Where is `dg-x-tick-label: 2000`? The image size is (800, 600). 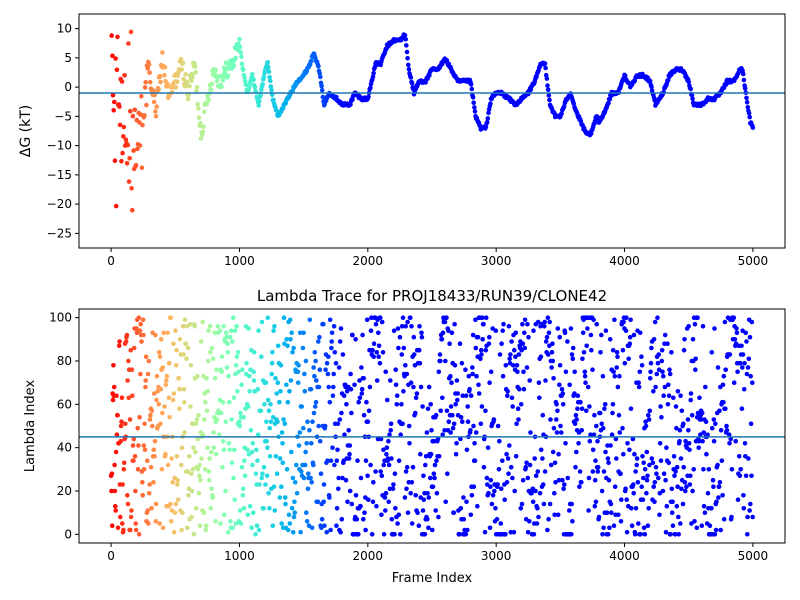 dg-x-tick-label: 2000 is located at coordinates (368, 261).